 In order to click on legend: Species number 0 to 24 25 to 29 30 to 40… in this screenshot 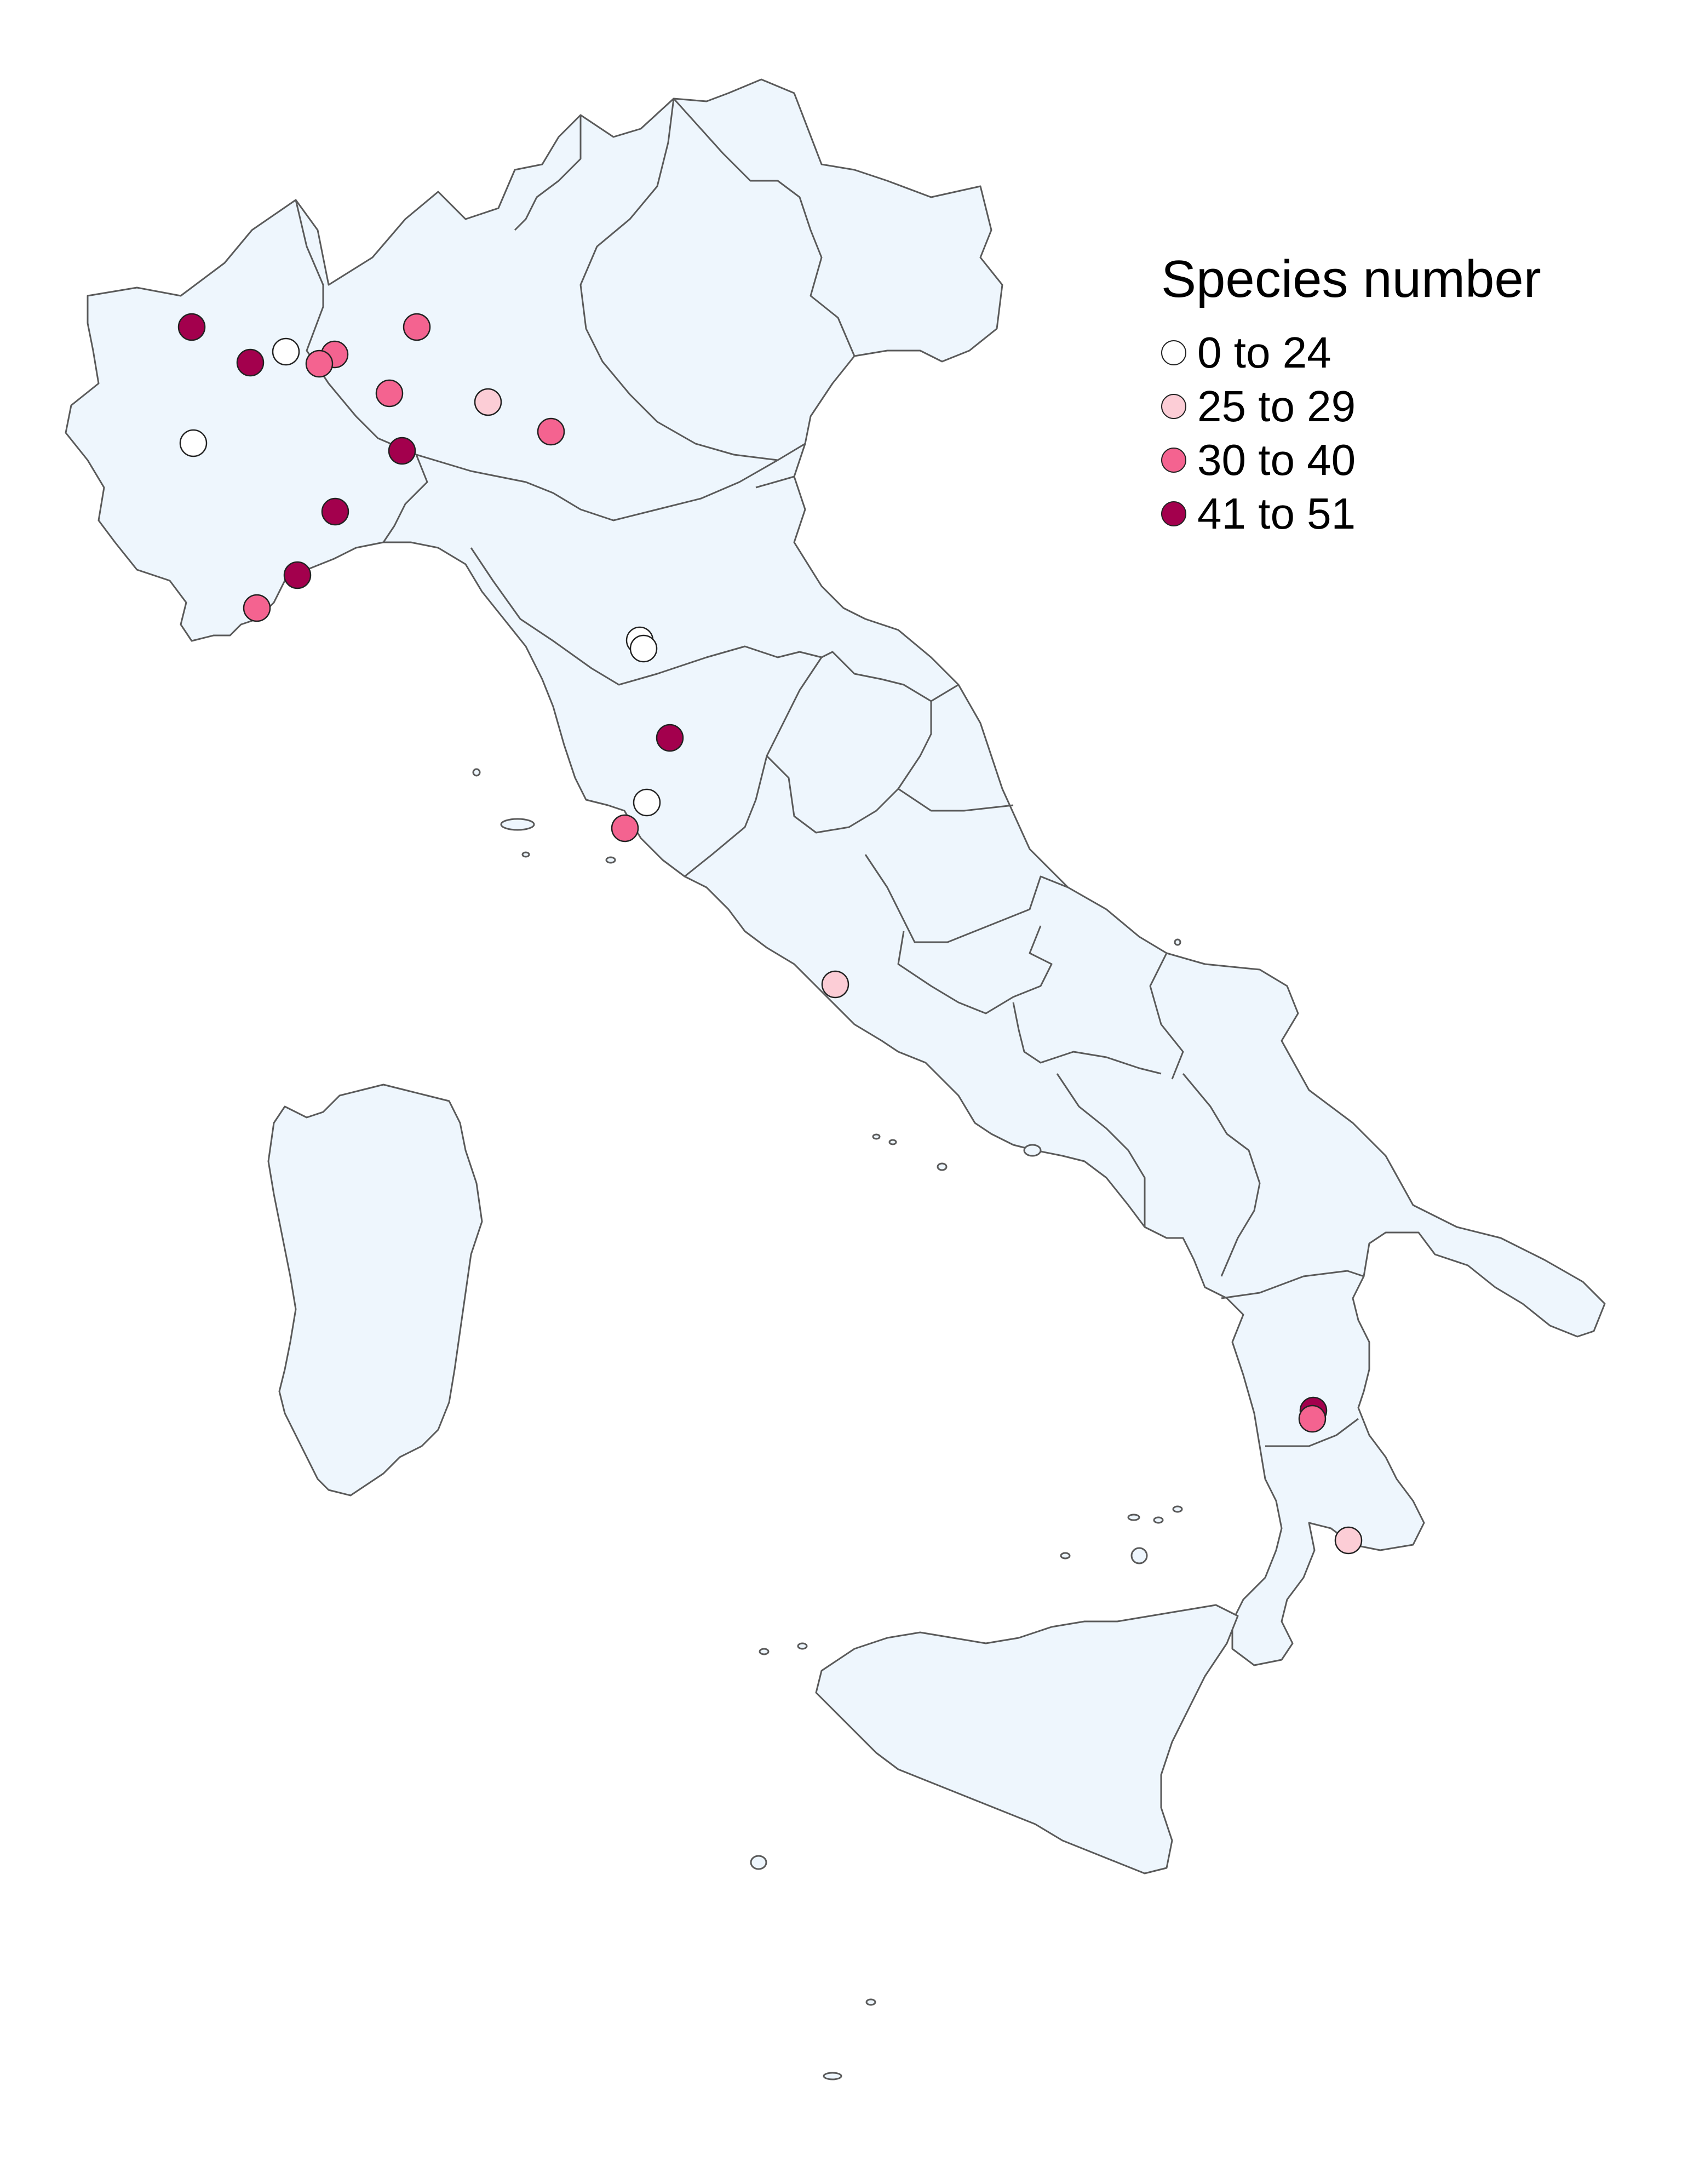, I will do `click(1380, 395)`.